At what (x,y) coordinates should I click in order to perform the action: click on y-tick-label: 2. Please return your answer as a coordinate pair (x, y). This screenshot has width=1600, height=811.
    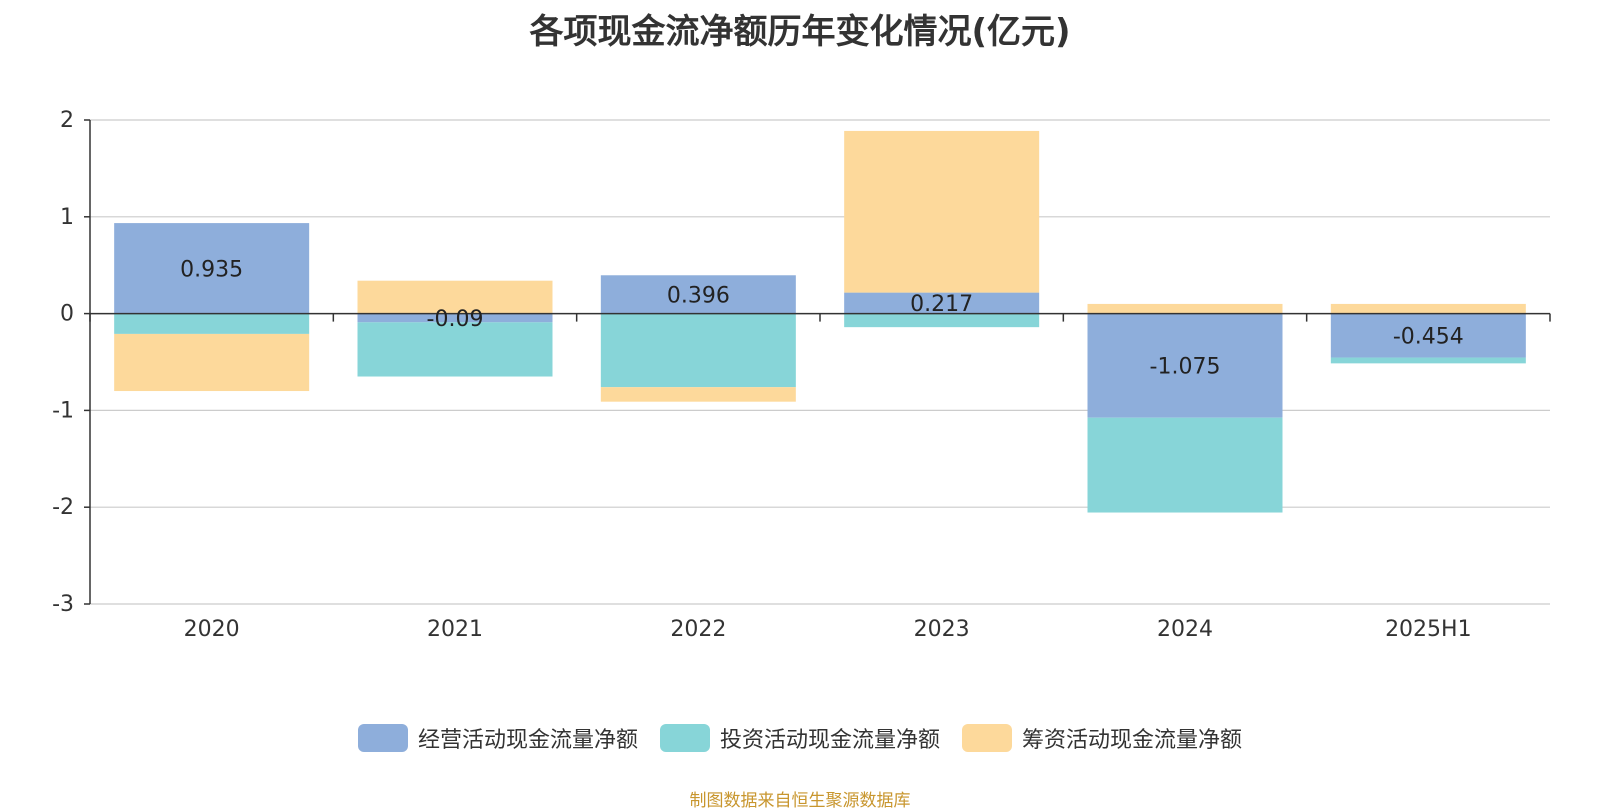
    Looking at the image, I should click on (67, 120).